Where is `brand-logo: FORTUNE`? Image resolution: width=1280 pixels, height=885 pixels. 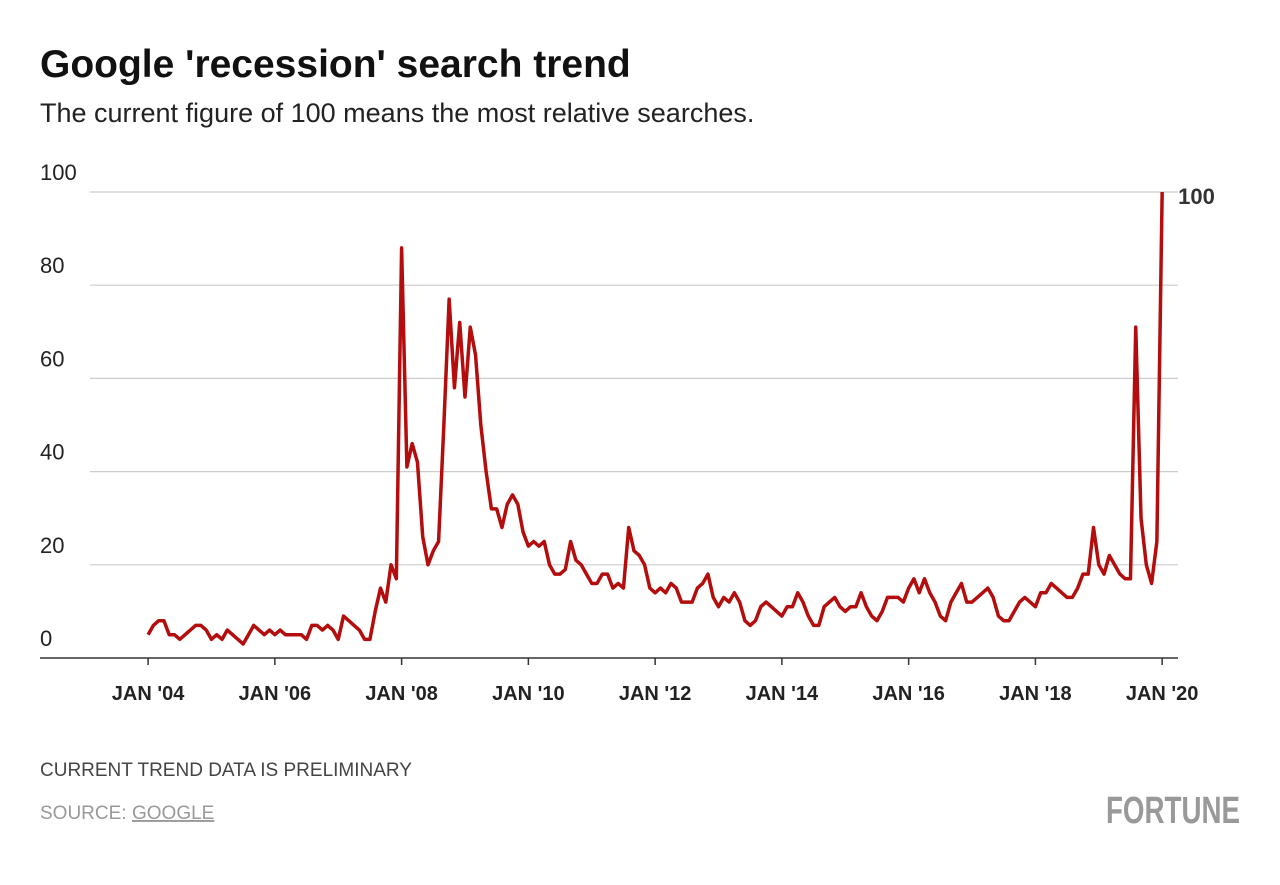
brand-logo: FORTUNE is located at coordinates (1173, 811).